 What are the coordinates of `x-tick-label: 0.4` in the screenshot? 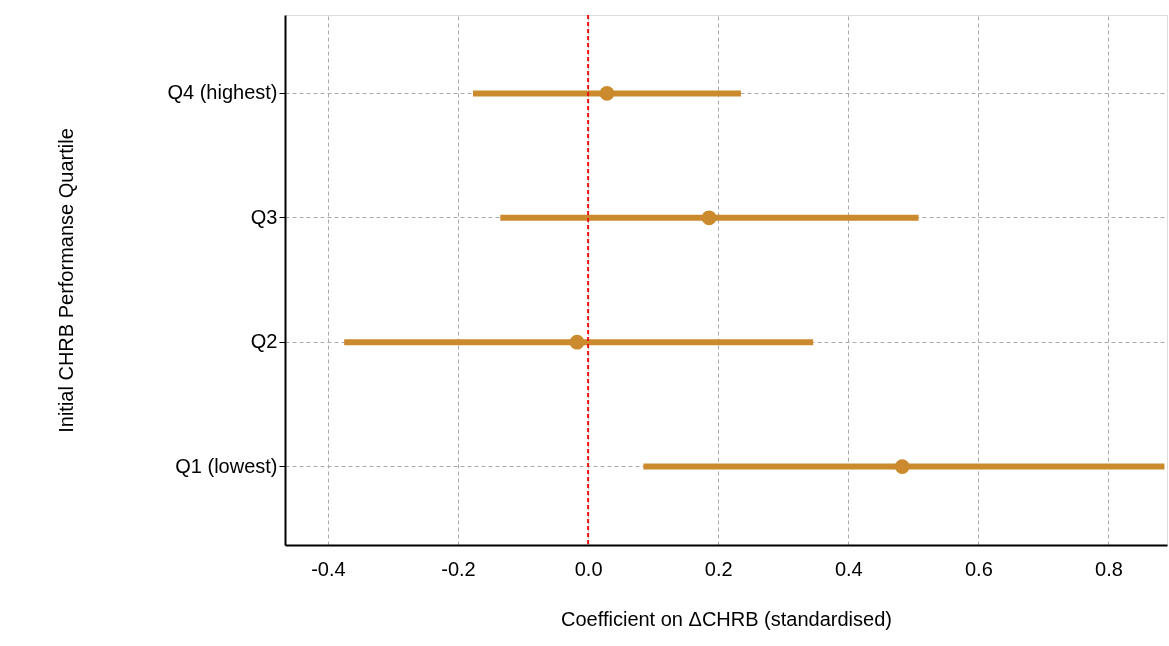 It's located at (848, 568).